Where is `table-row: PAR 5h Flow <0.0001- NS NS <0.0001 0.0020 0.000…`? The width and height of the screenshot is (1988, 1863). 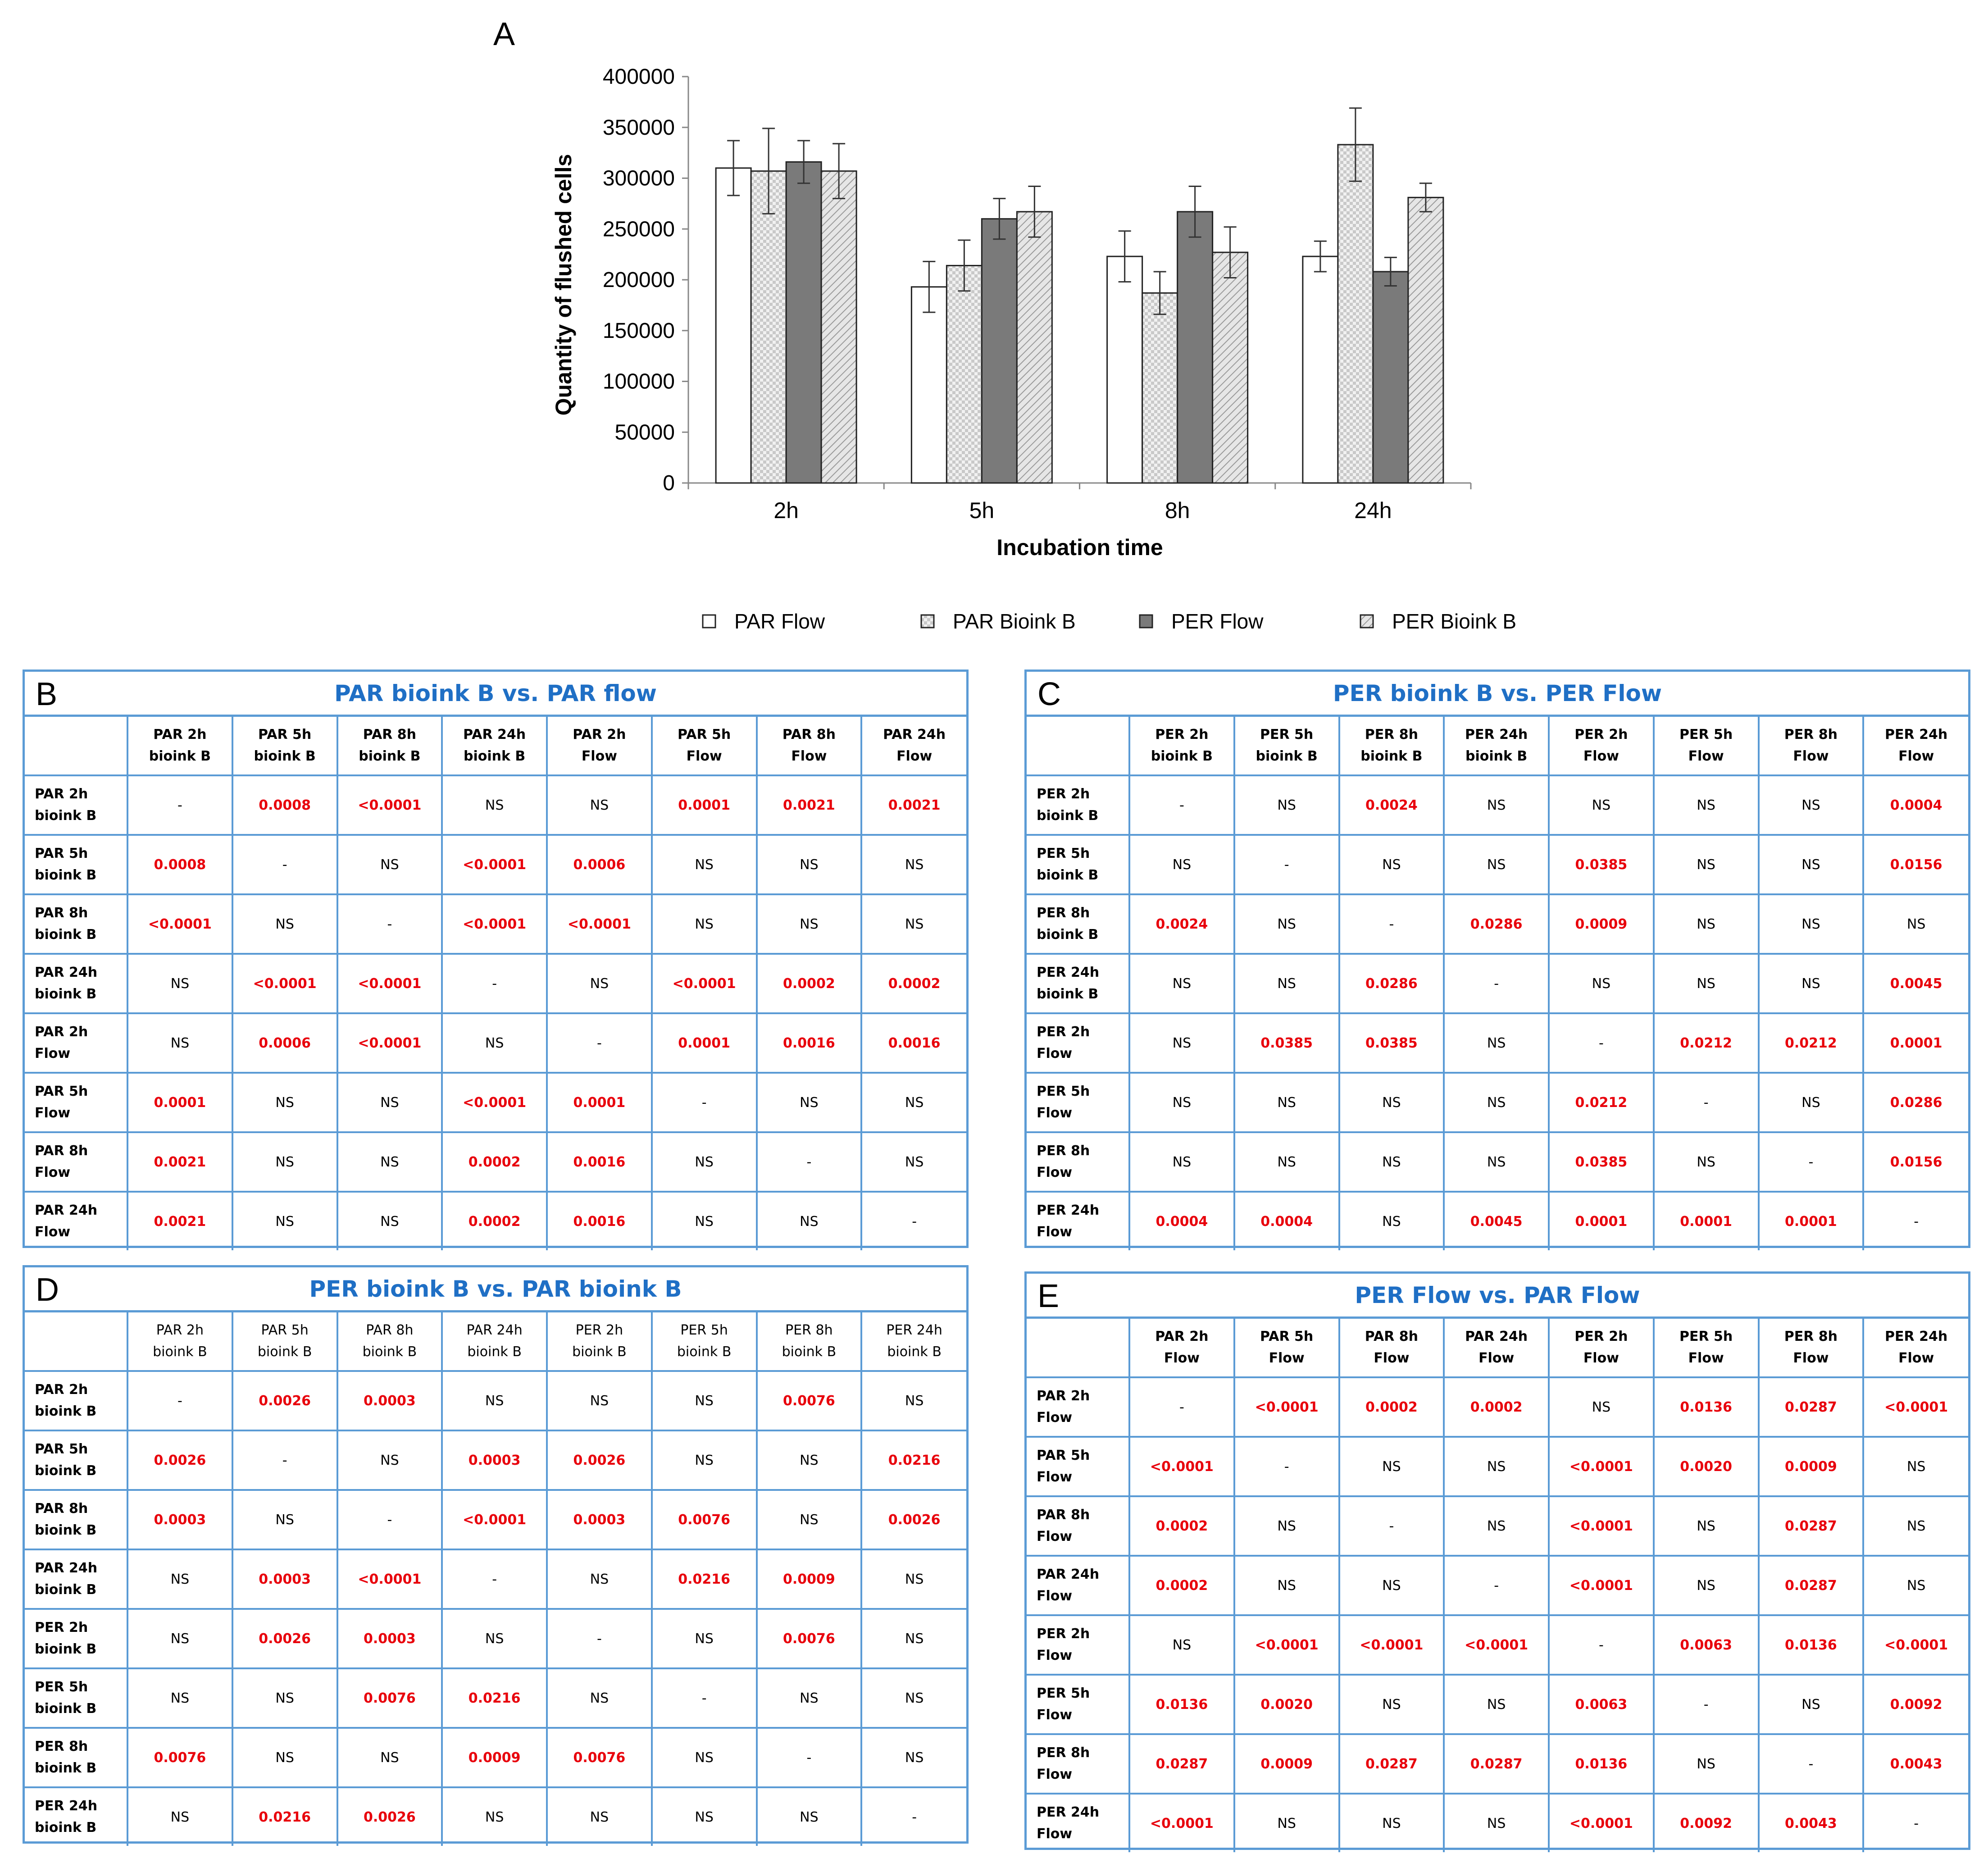
table-row: PAR 5h Flow <0.0001- NS NS <0.0001 0.0020 0.000… is located at coordinates (1497, 1466).